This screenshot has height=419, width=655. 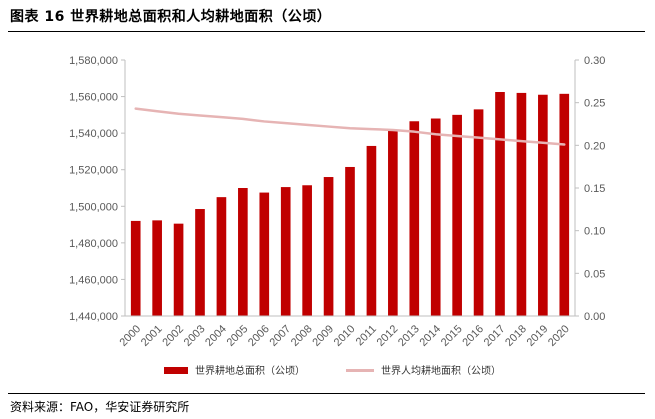 I want to click on bar-2014, so click(x=435, y=217).